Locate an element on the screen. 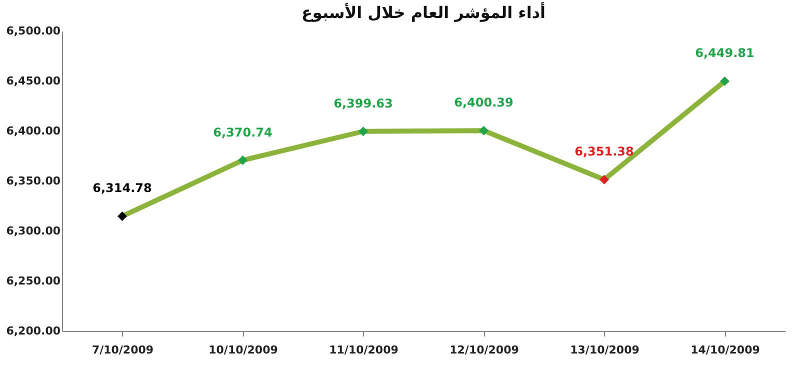 This screenshot has width=800, height=370. y-tick-label: 6,250.00 is located at coordinates (33, 281).